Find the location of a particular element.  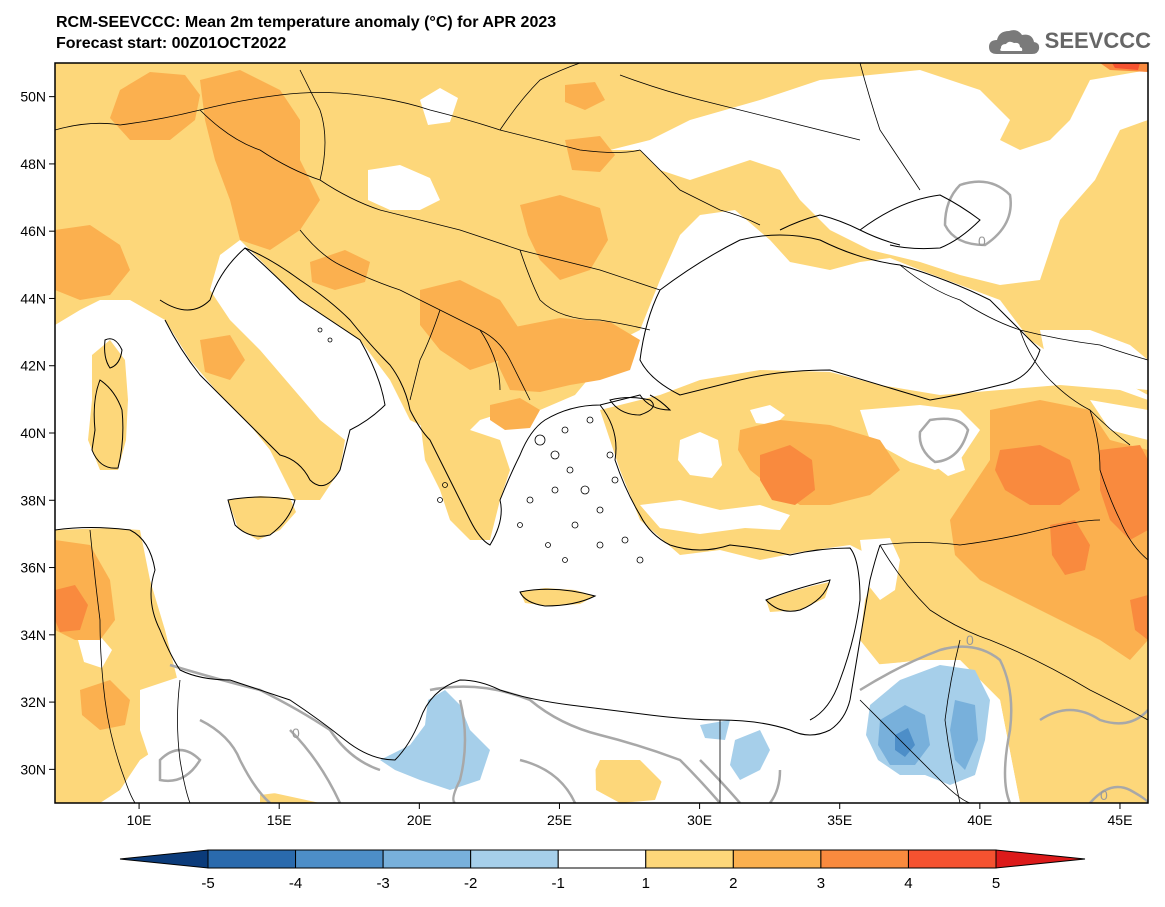

logo-text: SEEVCCC is located at coordinates (1097, 40).